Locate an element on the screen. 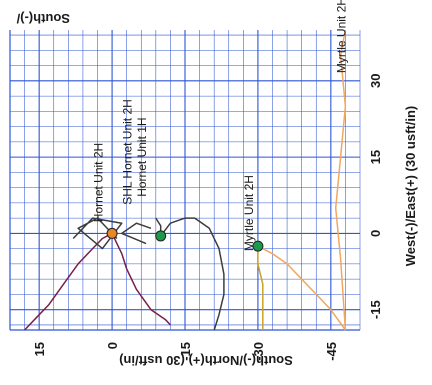 This screenshot has width=432, height=385. x-tick-label: -30 is located at coordinates (258, 351).